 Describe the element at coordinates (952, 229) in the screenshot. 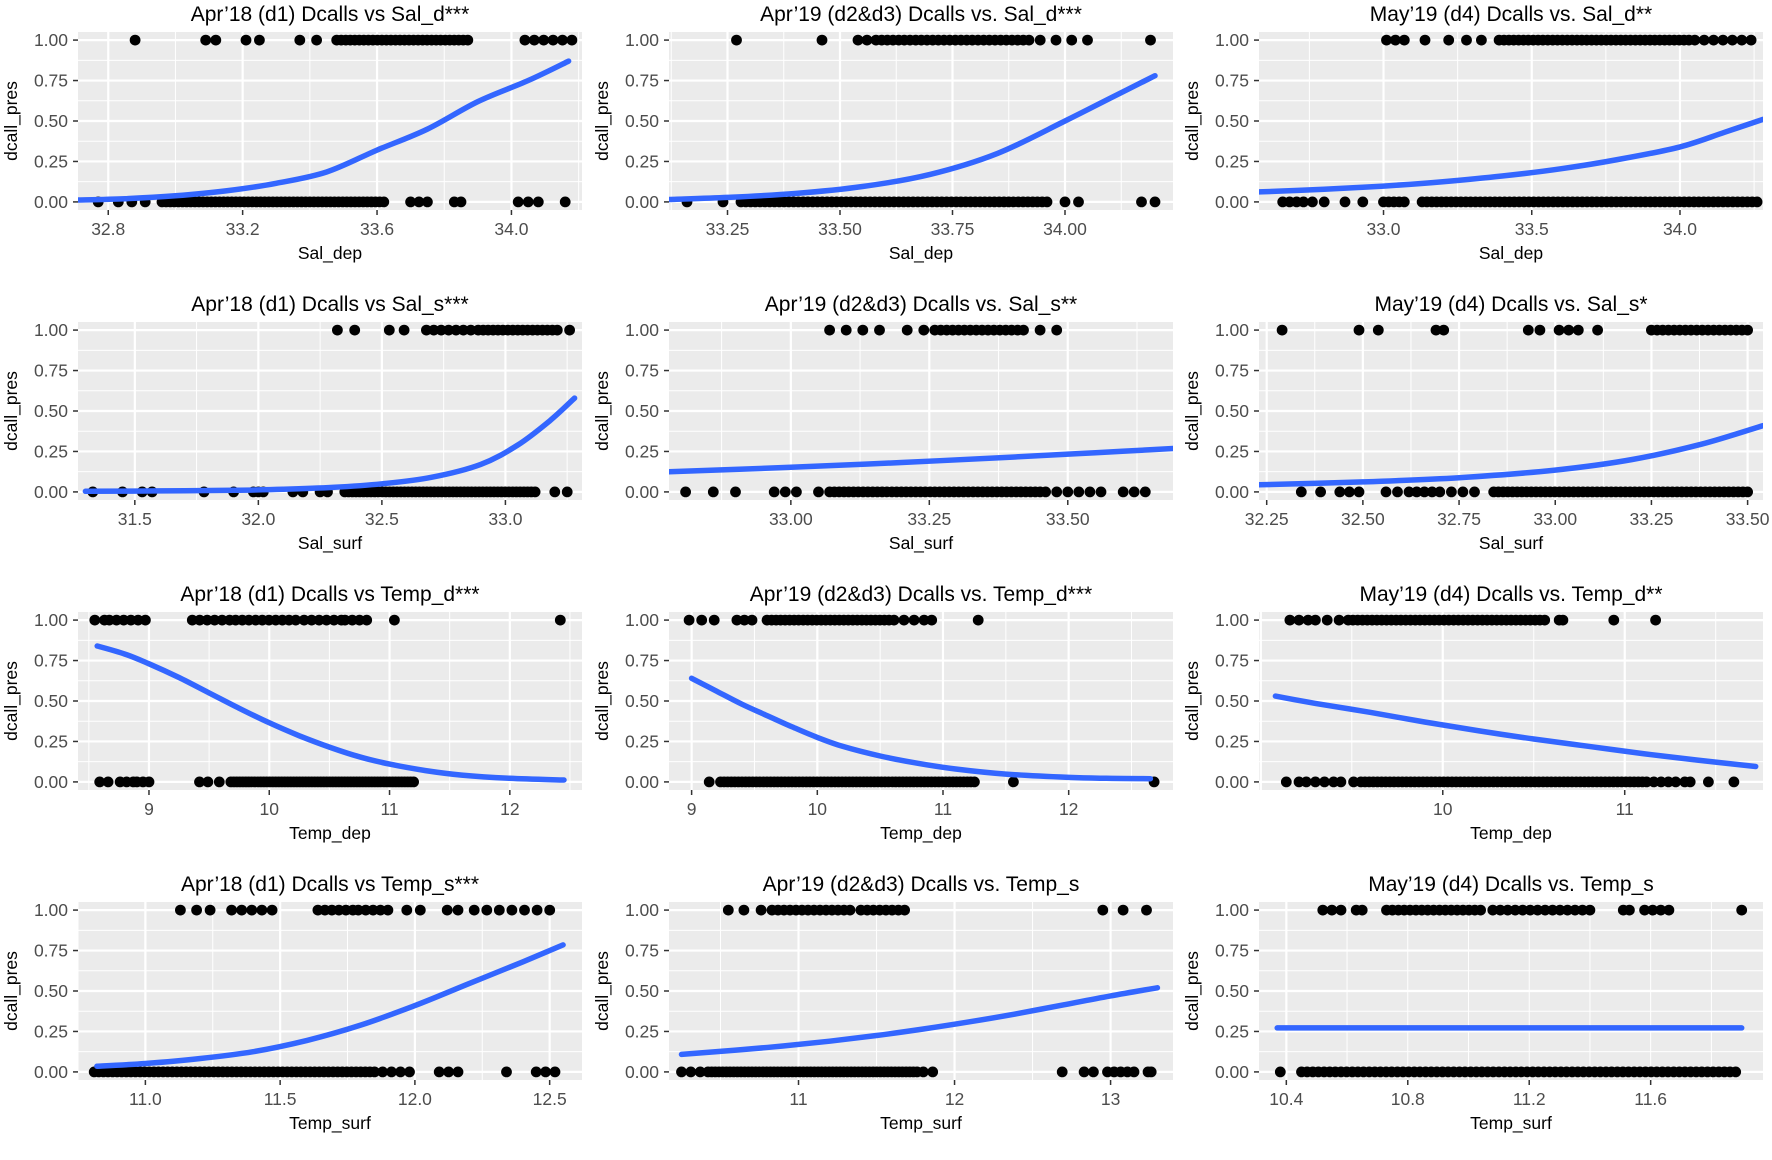

I see `x-tick-label: 33.75` at that location.